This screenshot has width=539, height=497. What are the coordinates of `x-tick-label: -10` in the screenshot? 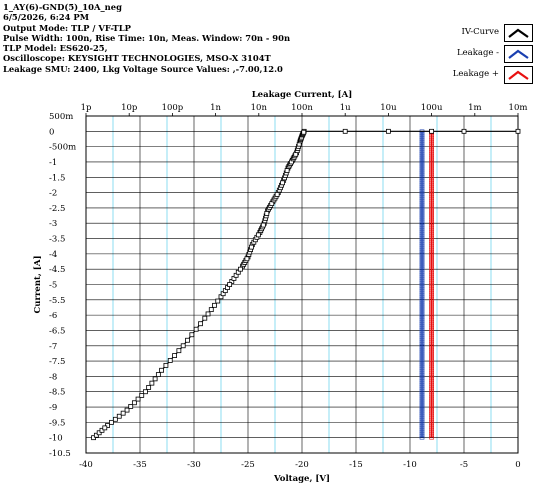 It's located at (410, 465).